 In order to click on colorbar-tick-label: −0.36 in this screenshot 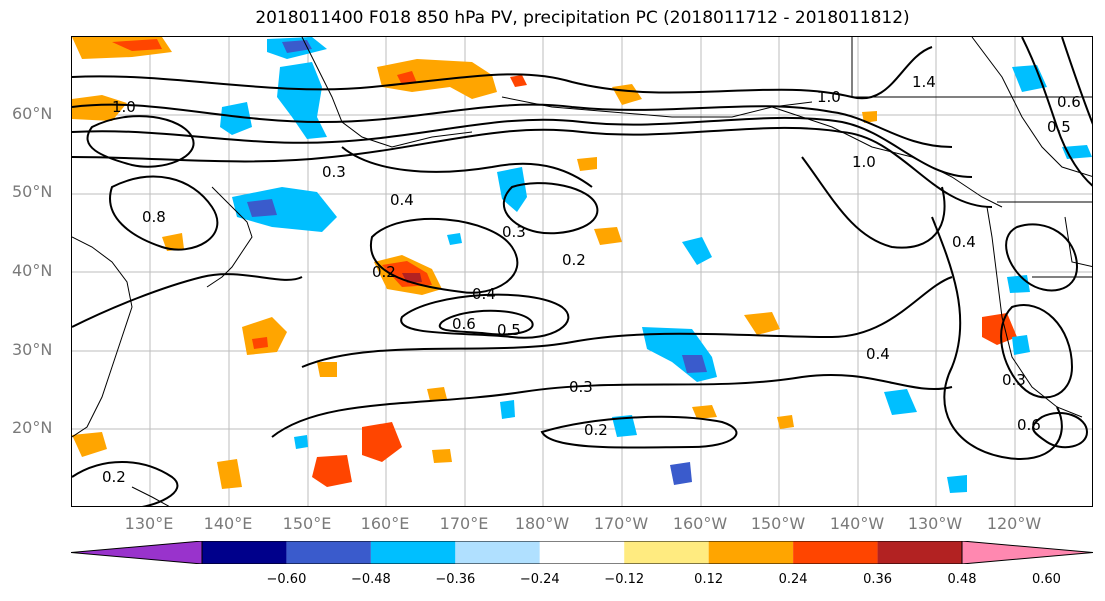, I will do `click(455, 579)`.